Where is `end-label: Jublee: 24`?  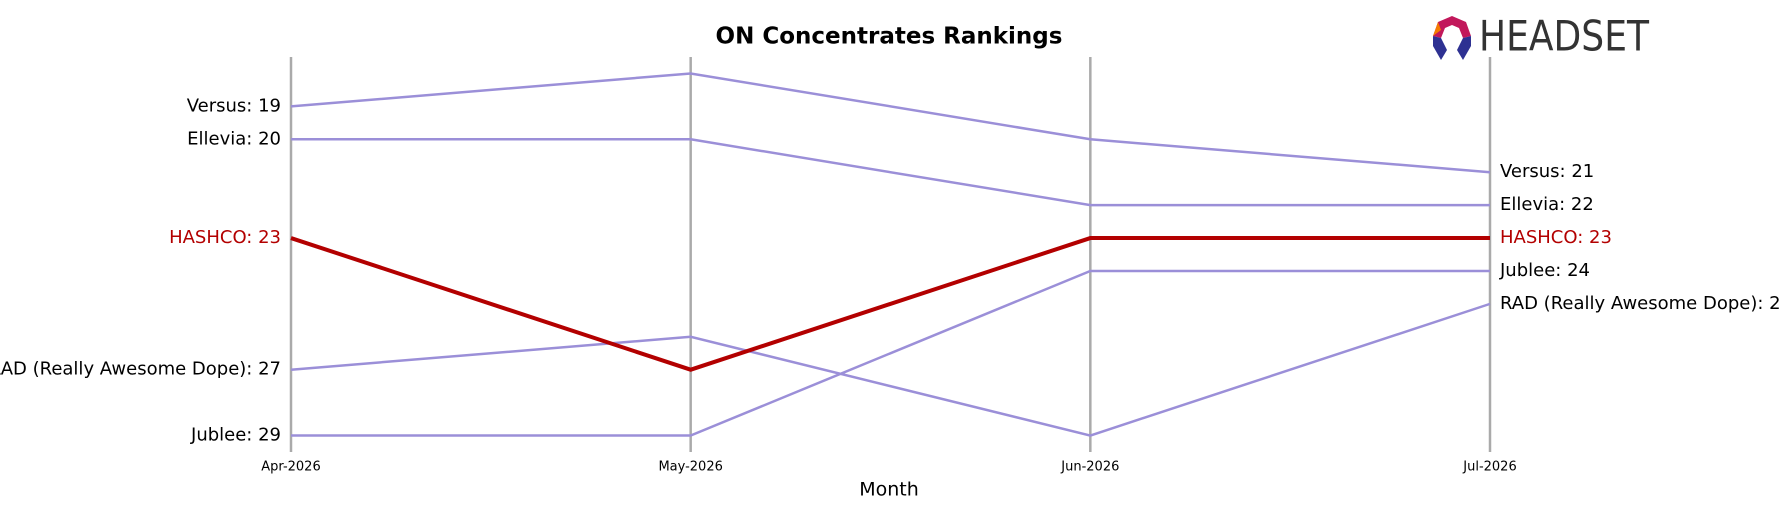
end-label: Jublee: 24 is located at coordinates (1544, 270).